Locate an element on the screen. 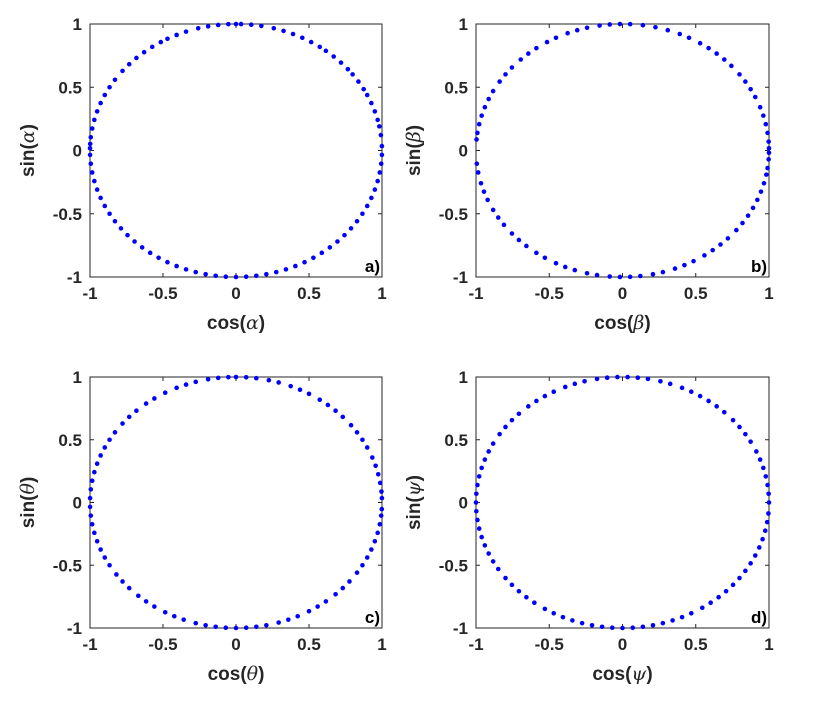 This screenshot has width=830, height=702. x-tick-label: 0 is located at coordinates (235, 644).